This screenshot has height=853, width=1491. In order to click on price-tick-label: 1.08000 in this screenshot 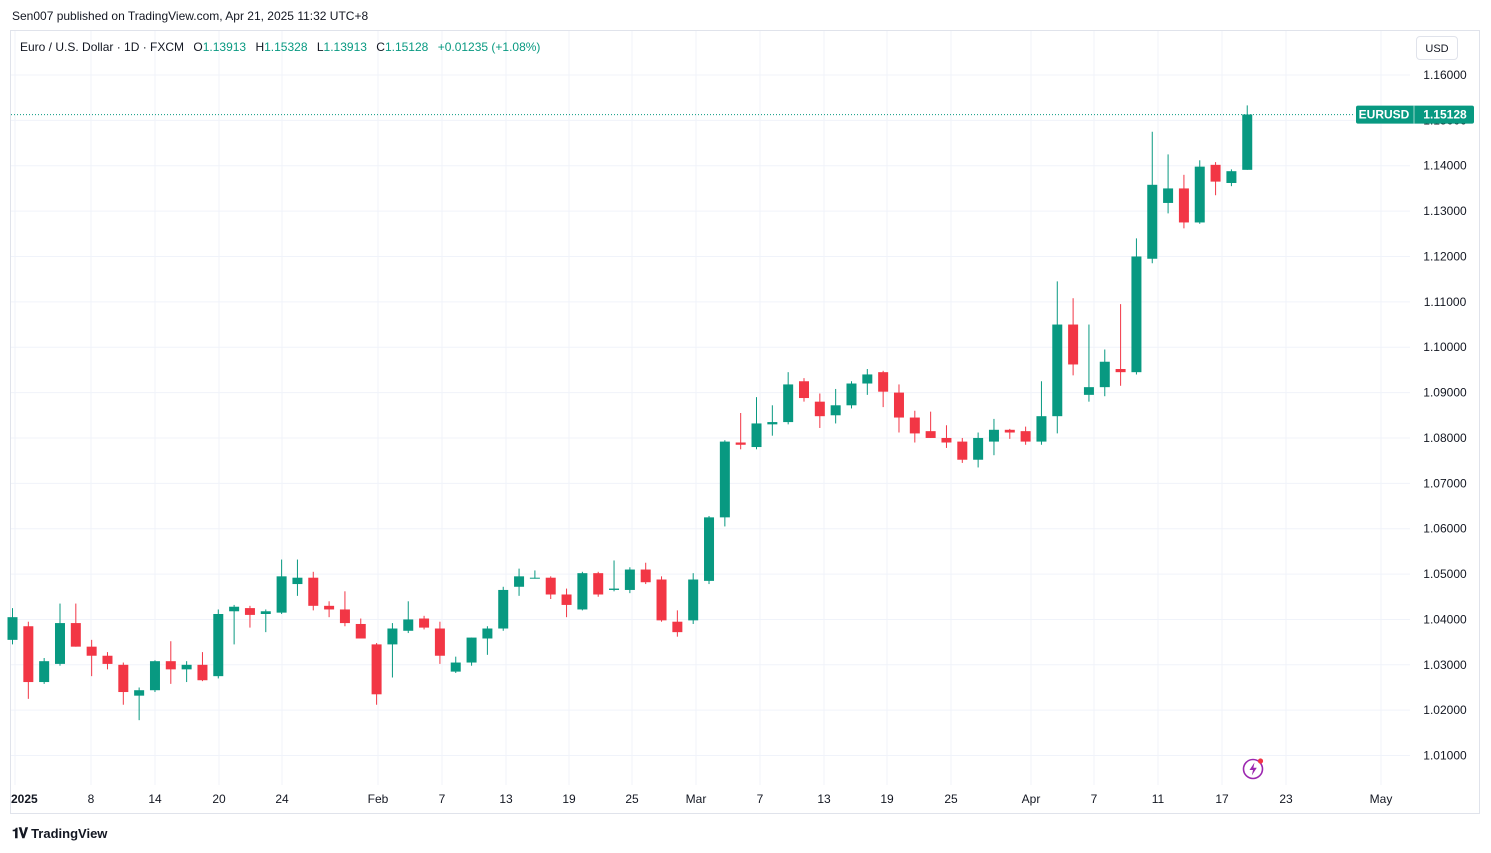, I will do `click(1445, 438)`.